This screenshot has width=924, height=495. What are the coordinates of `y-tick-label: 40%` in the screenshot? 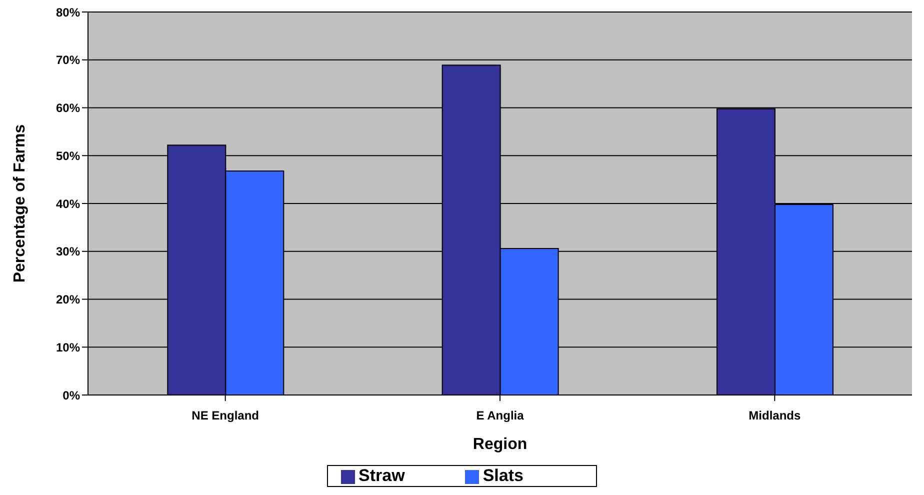 It's located at (68, 203).